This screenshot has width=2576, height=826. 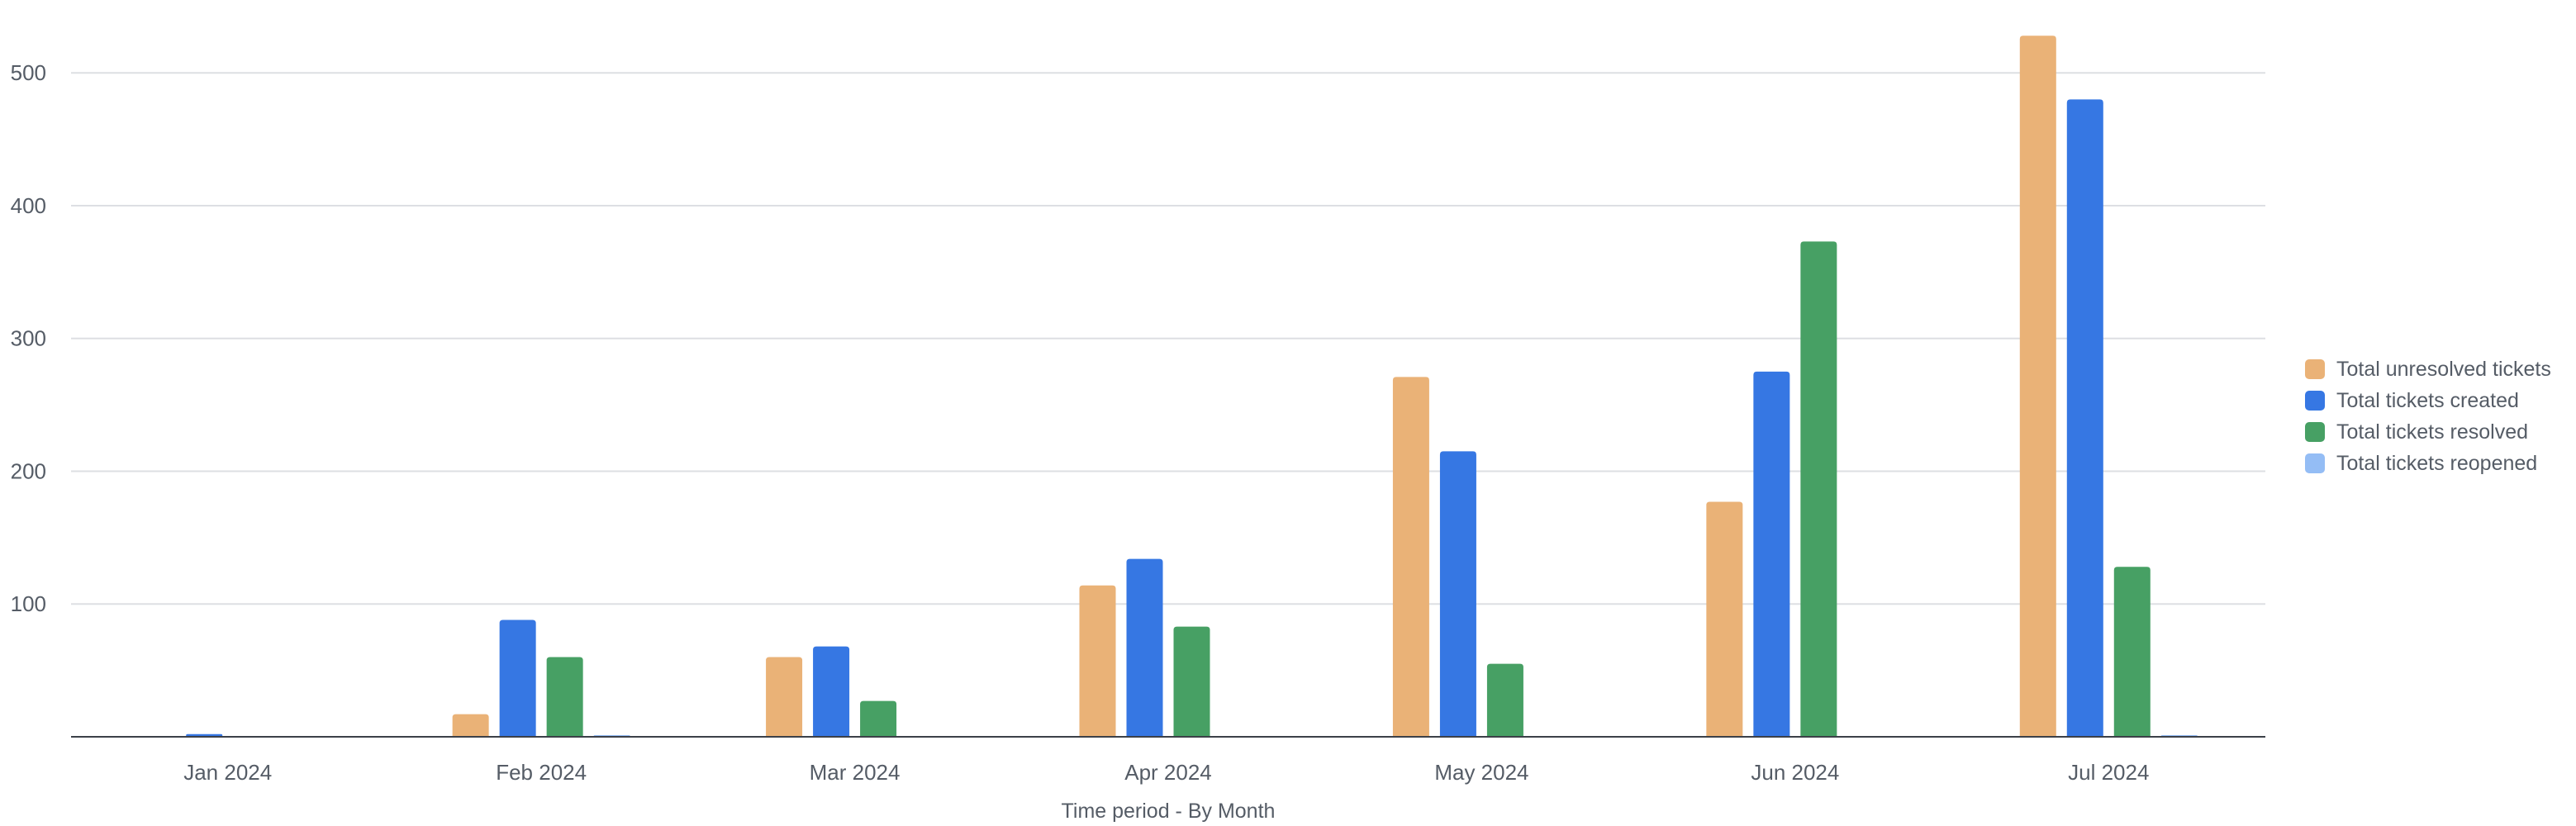 I want to click on y-axis-tick-labels: 100 200 300 400 500, so click(x=29, y=338).